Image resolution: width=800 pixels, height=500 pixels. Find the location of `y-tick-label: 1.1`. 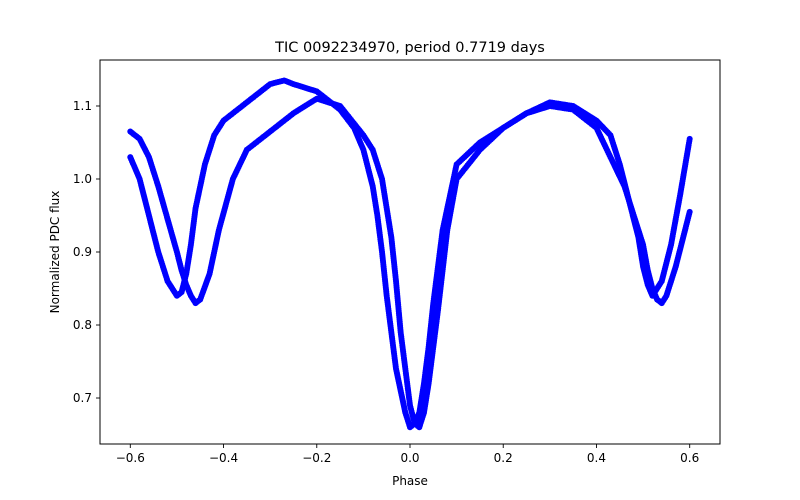

y-tick-label: 1.1 is located at coordinates (82, 106).